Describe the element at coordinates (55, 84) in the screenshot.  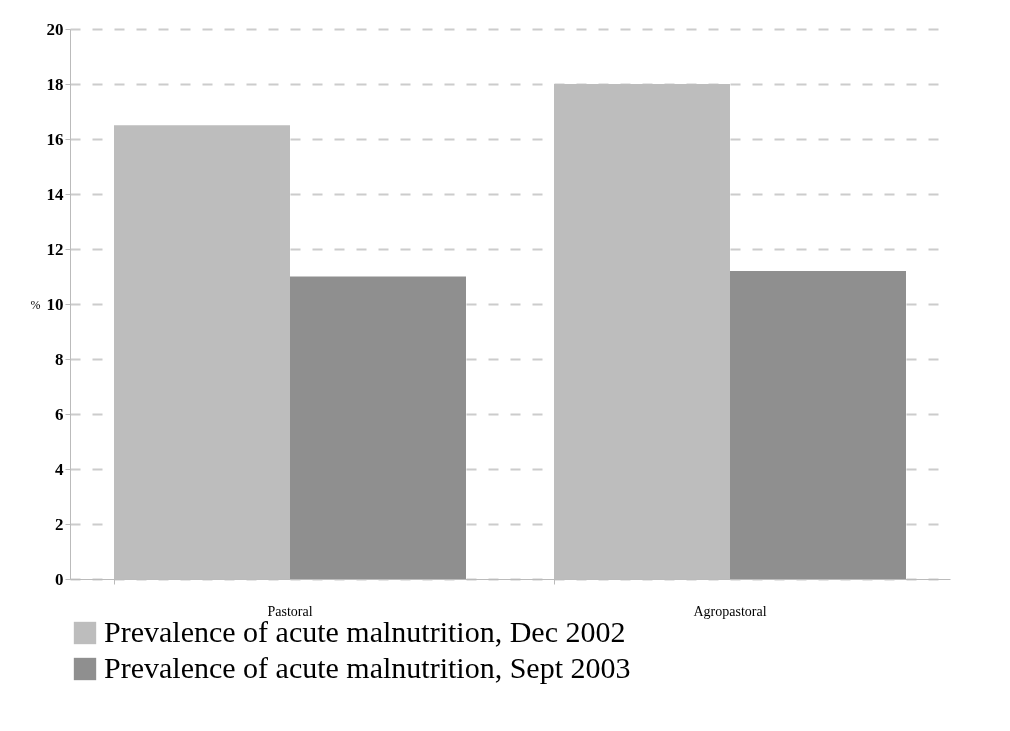
I see `y-tick-label: 18` at that location.